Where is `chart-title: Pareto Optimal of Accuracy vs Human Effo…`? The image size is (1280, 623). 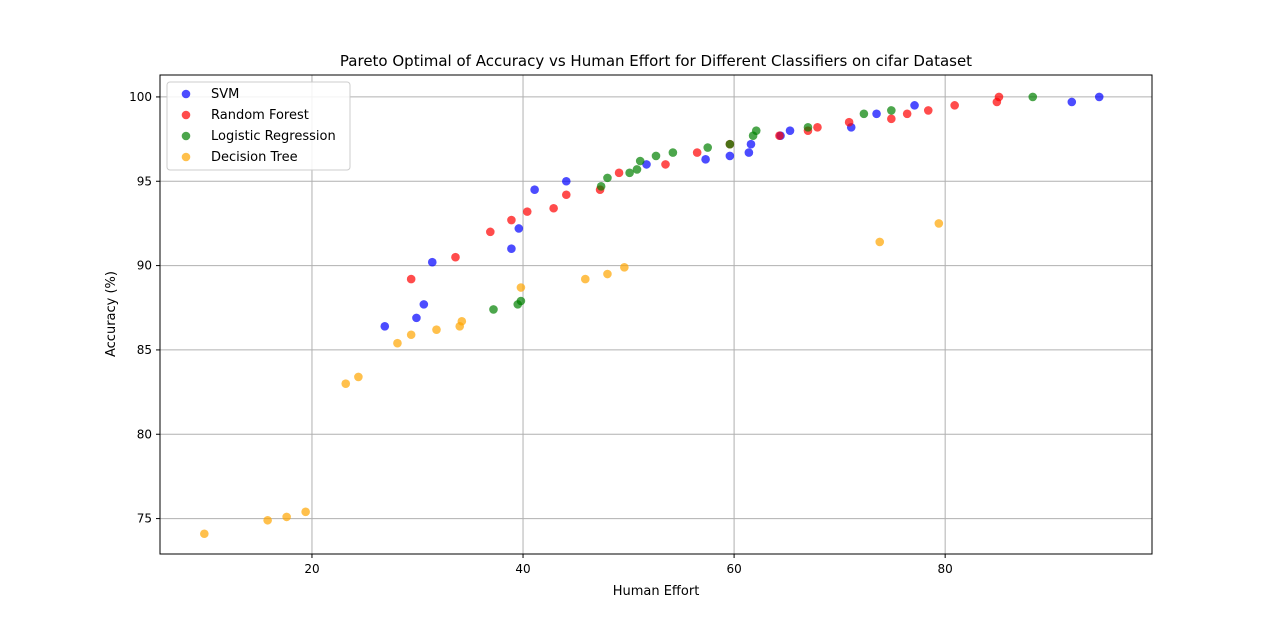 chart-title: Pareto Optimal of Accuracy vs Human Effo… is located at coordinates (656, 61).